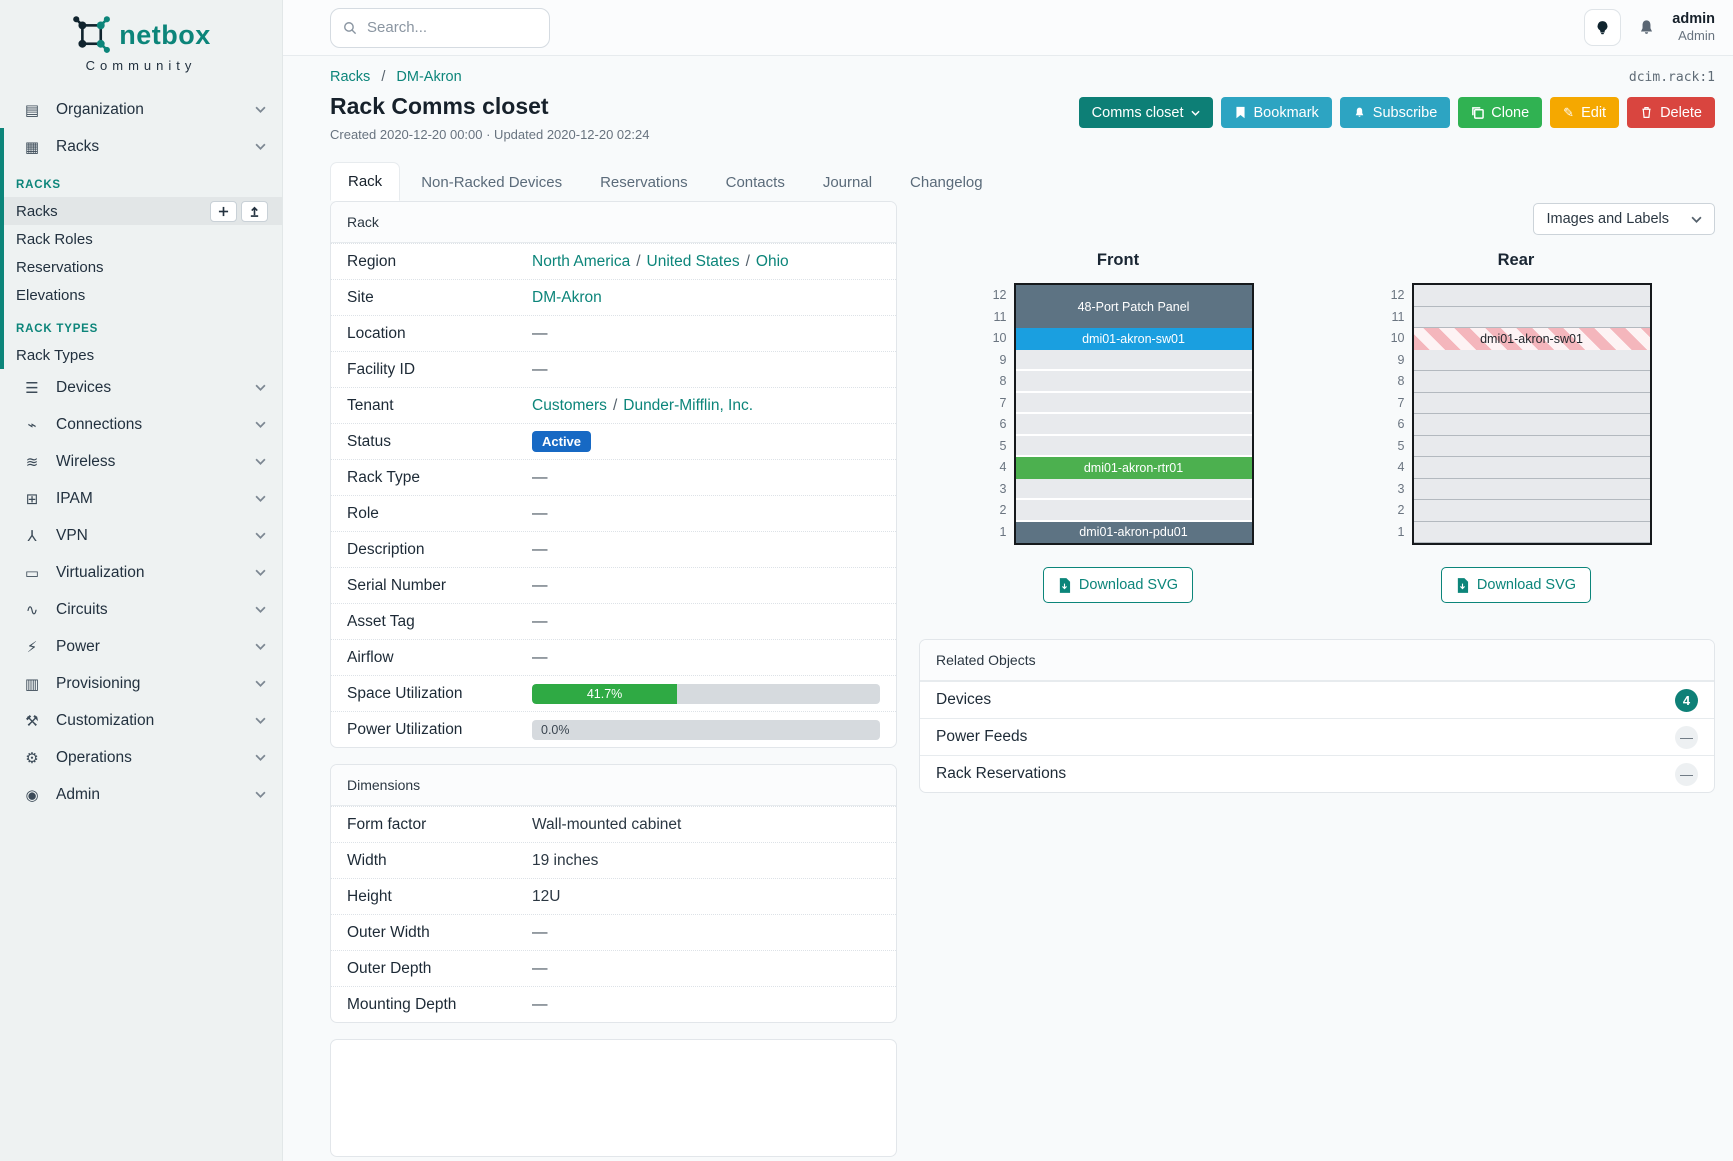 This screenshot has width=1733, height=1161. I want to click on add-rack-button, so click(223, 211).